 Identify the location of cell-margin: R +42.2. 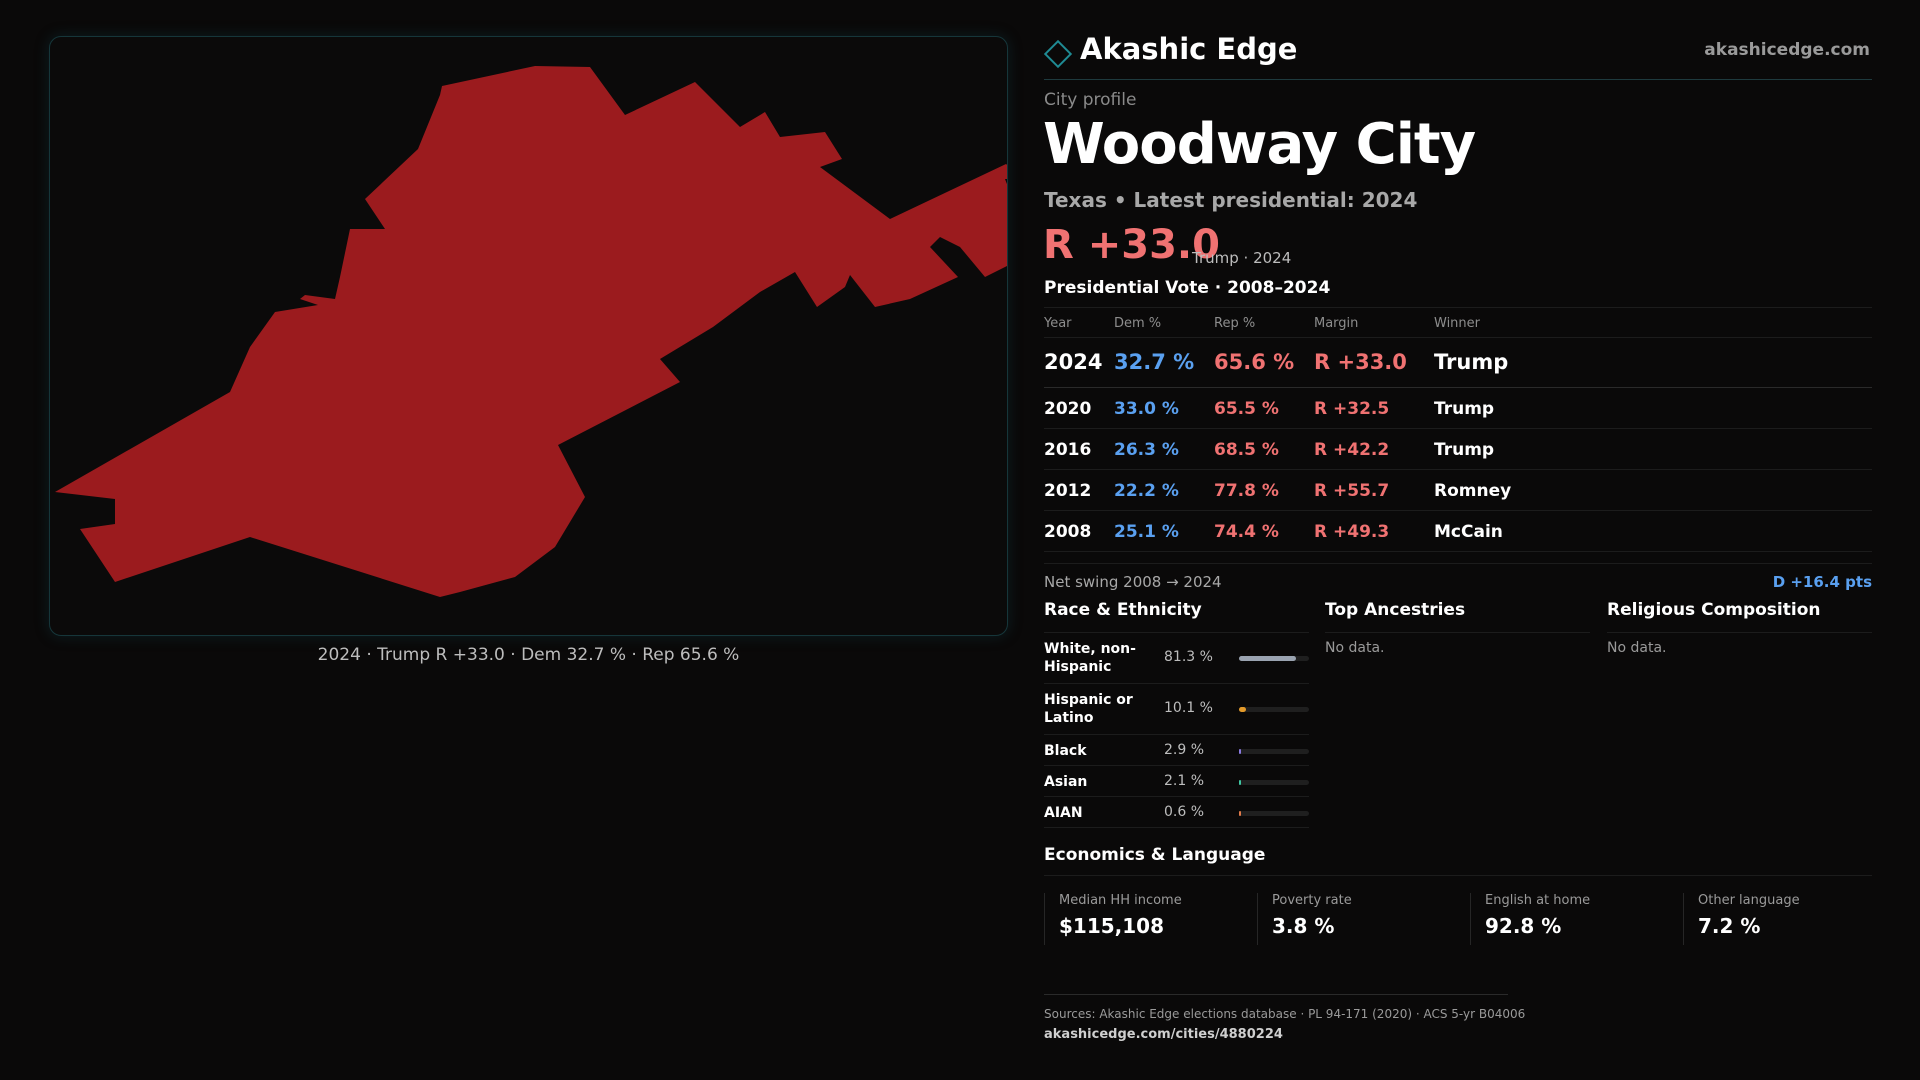
(1352, 450).